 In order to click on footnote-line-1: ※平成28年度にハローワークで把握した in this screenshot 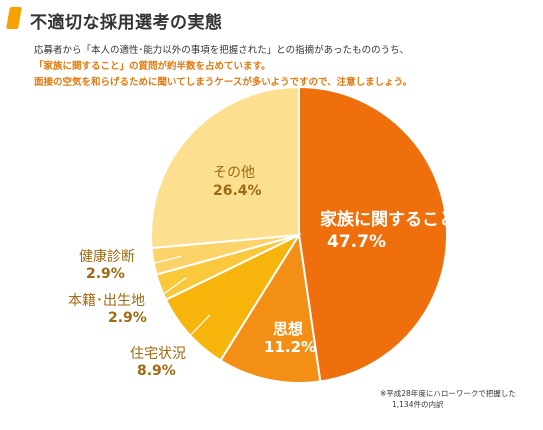, I will do `click(448, 393)`.